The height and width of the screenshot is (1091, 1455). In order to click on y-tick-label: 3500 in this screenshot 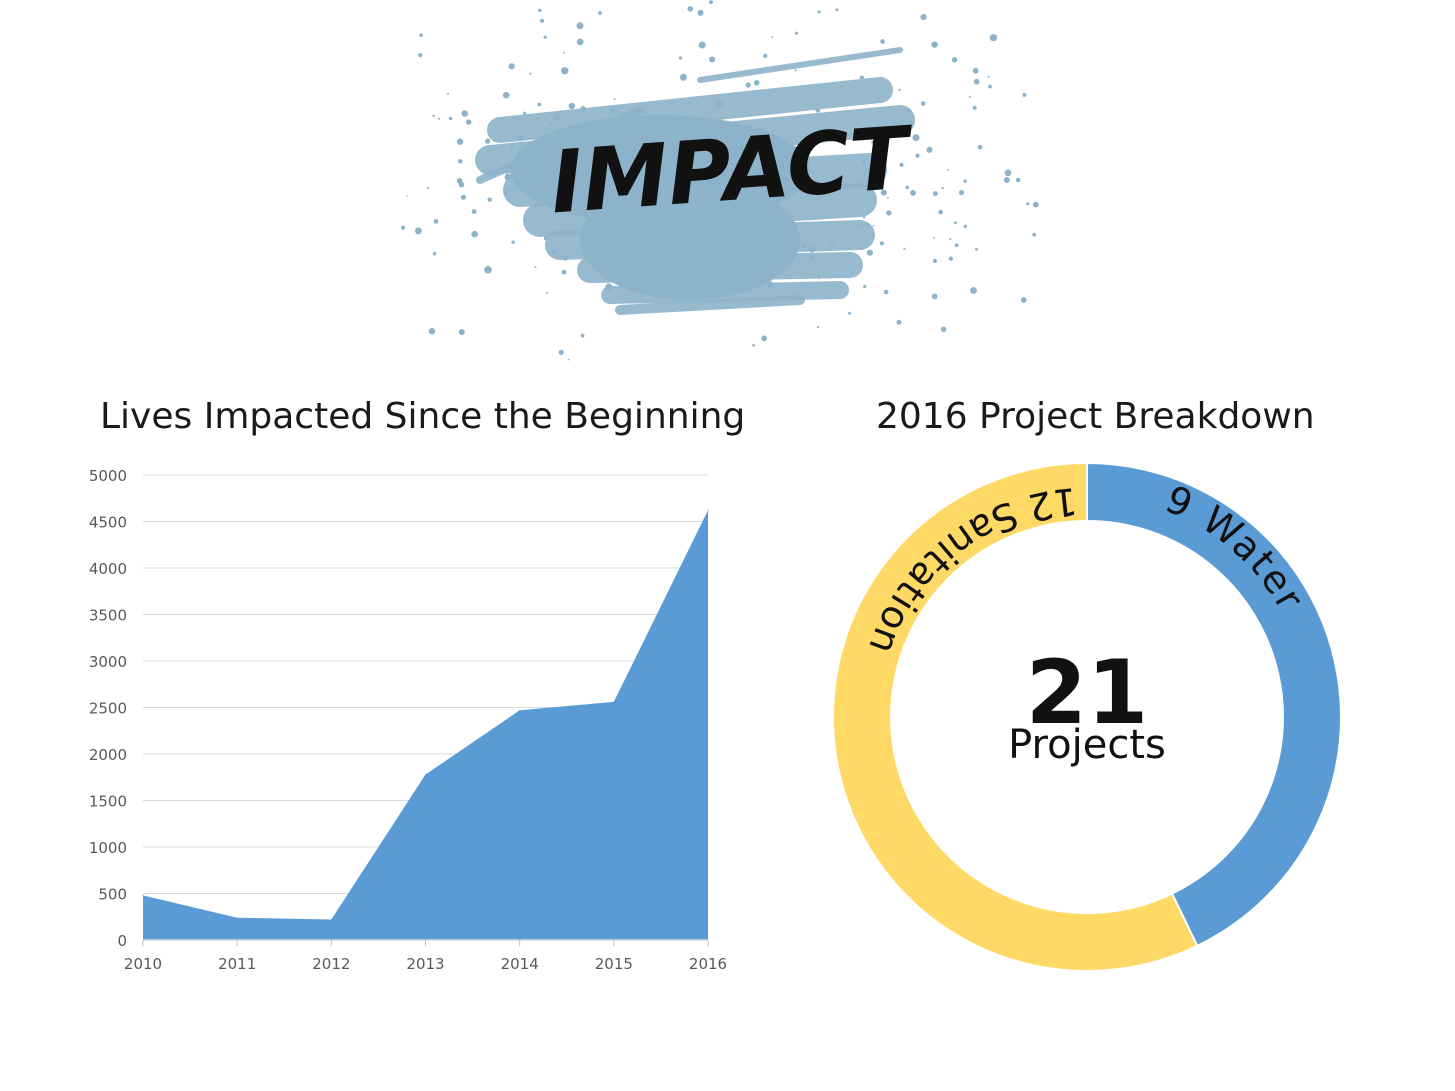, I will do `click(108, 616)`.